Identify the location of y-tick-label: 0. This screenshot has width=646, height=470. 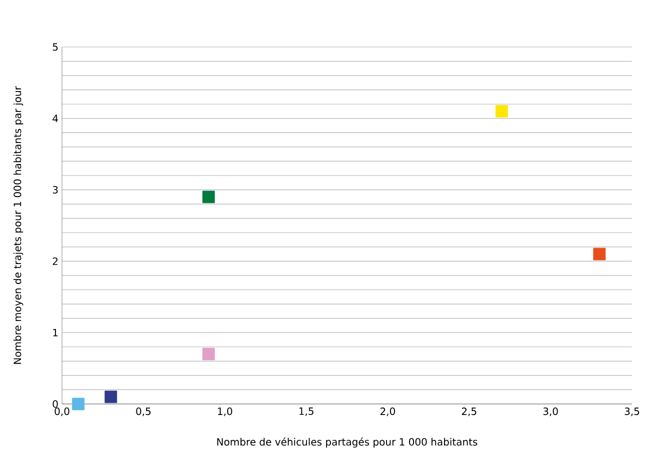
(55, 404).